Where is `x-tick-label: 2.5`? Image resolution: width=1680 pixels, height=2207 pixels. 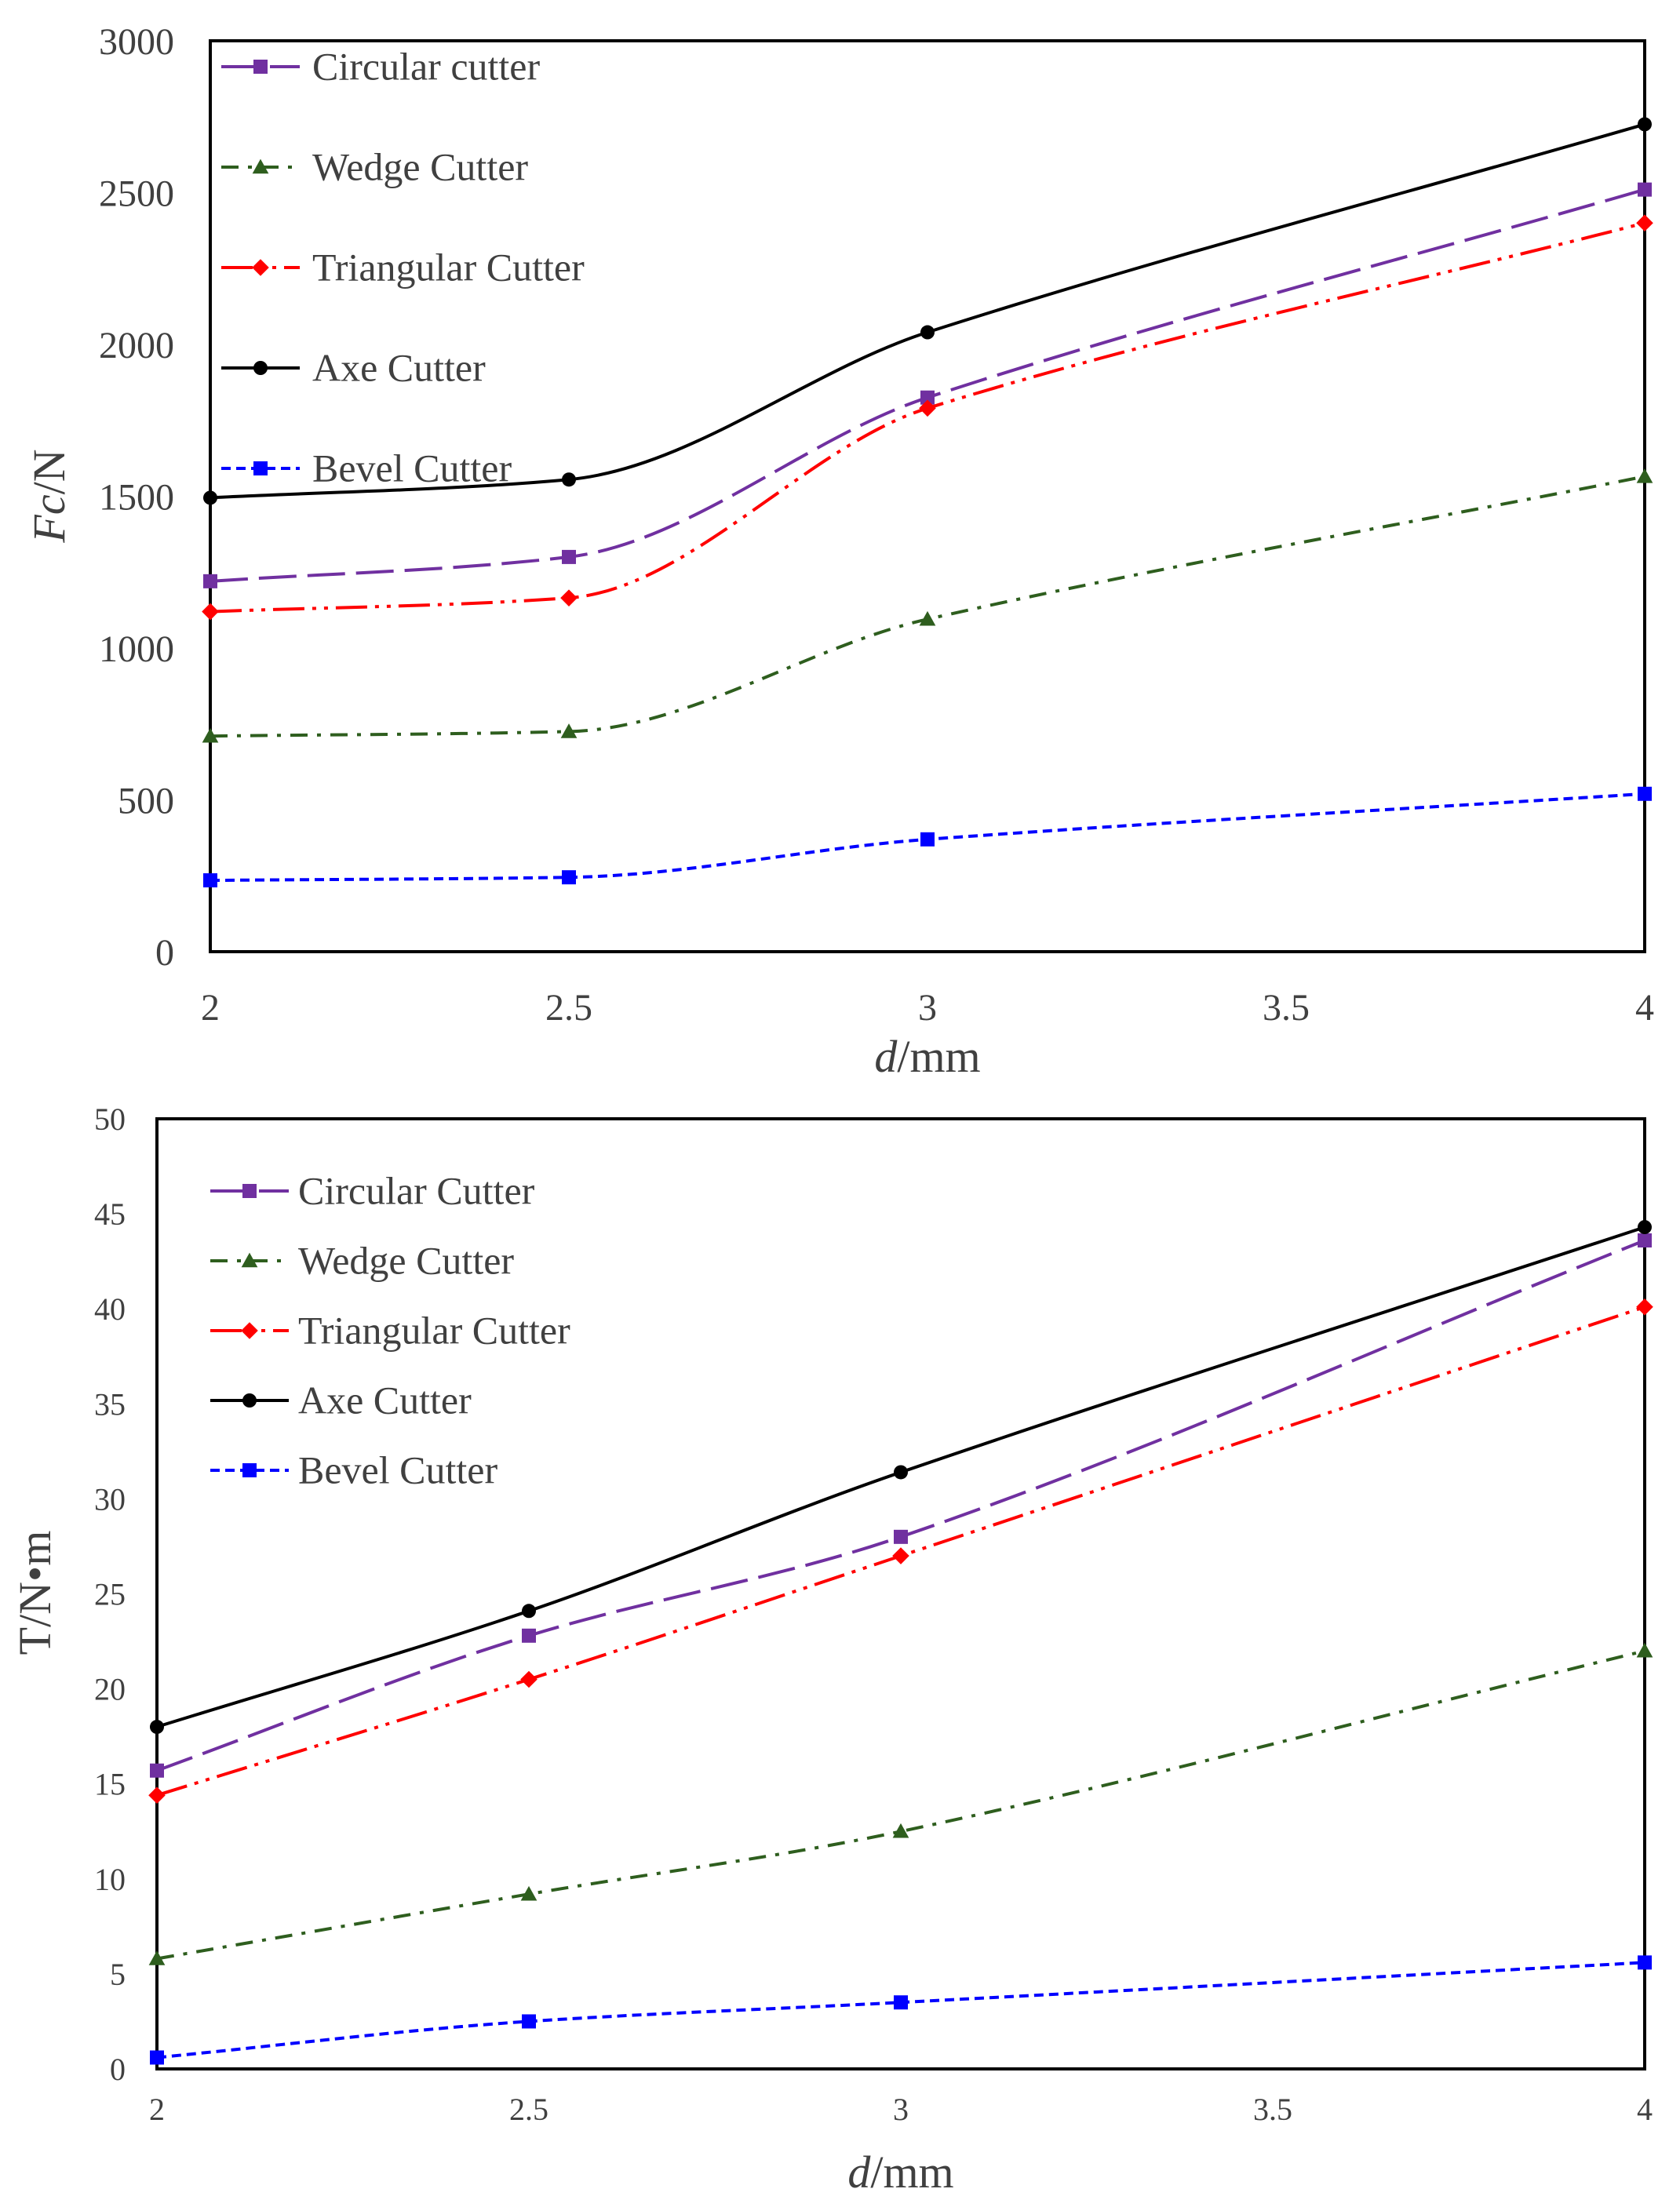
x-tick-label: 2.5 is located at coordinates (568, 1008).